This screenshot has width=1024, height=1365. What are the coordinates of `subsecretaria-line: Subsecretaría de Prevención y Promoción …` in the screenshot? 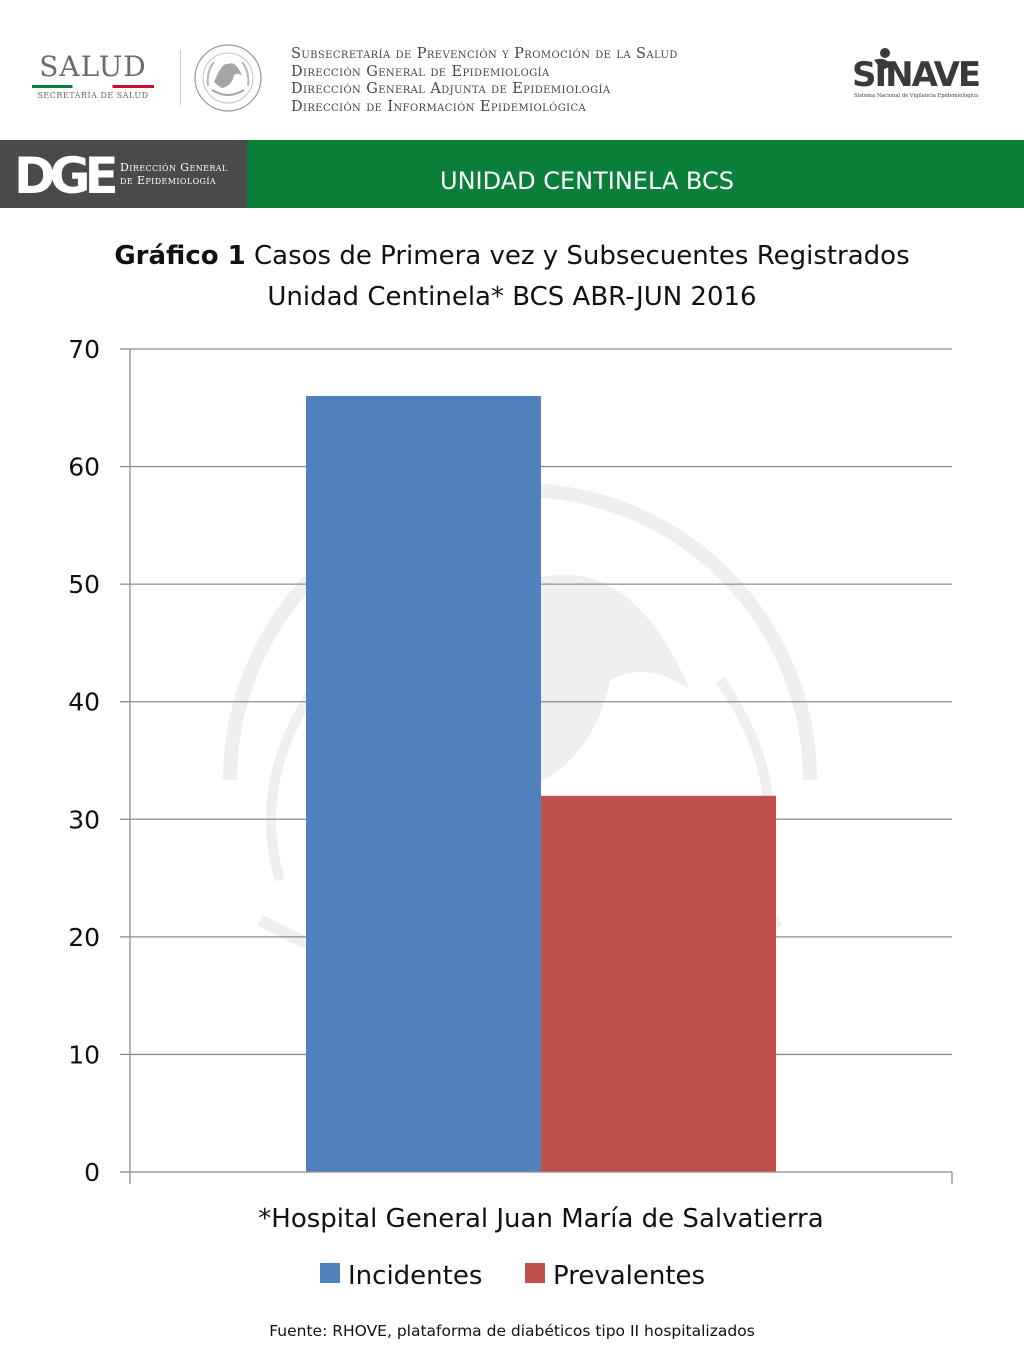 It's located at (484, 54).